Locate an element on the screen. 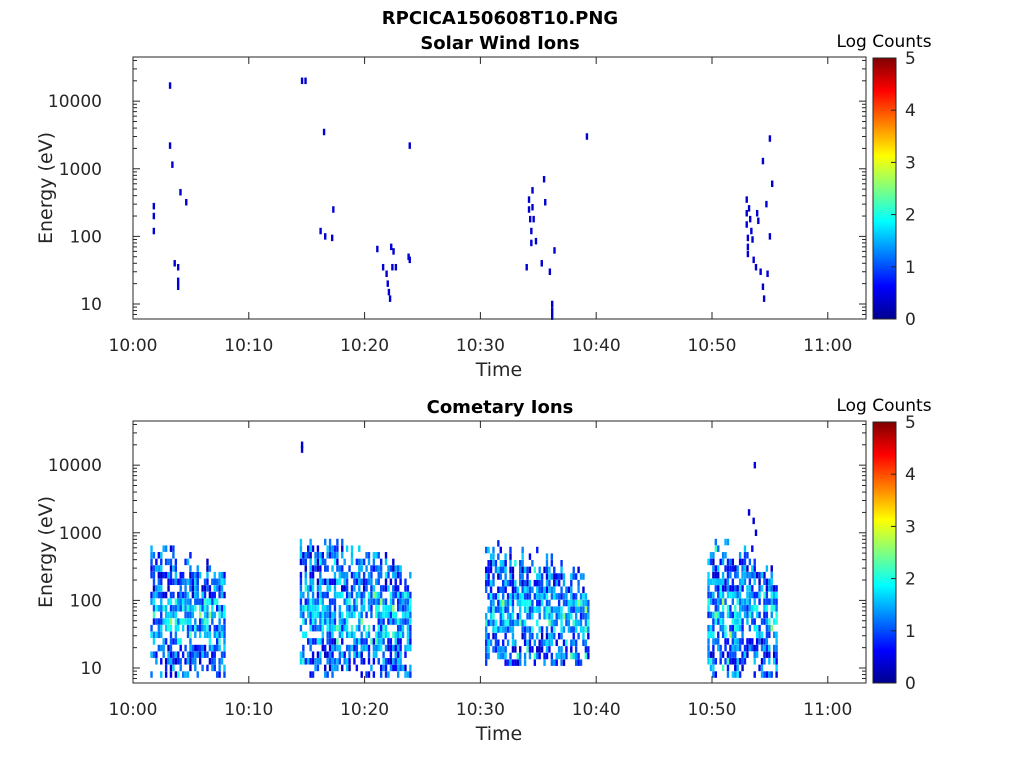 This screenshot has height=768, width=1024. colorbar-tick-label: 4 is located at coordinates (910, 111).